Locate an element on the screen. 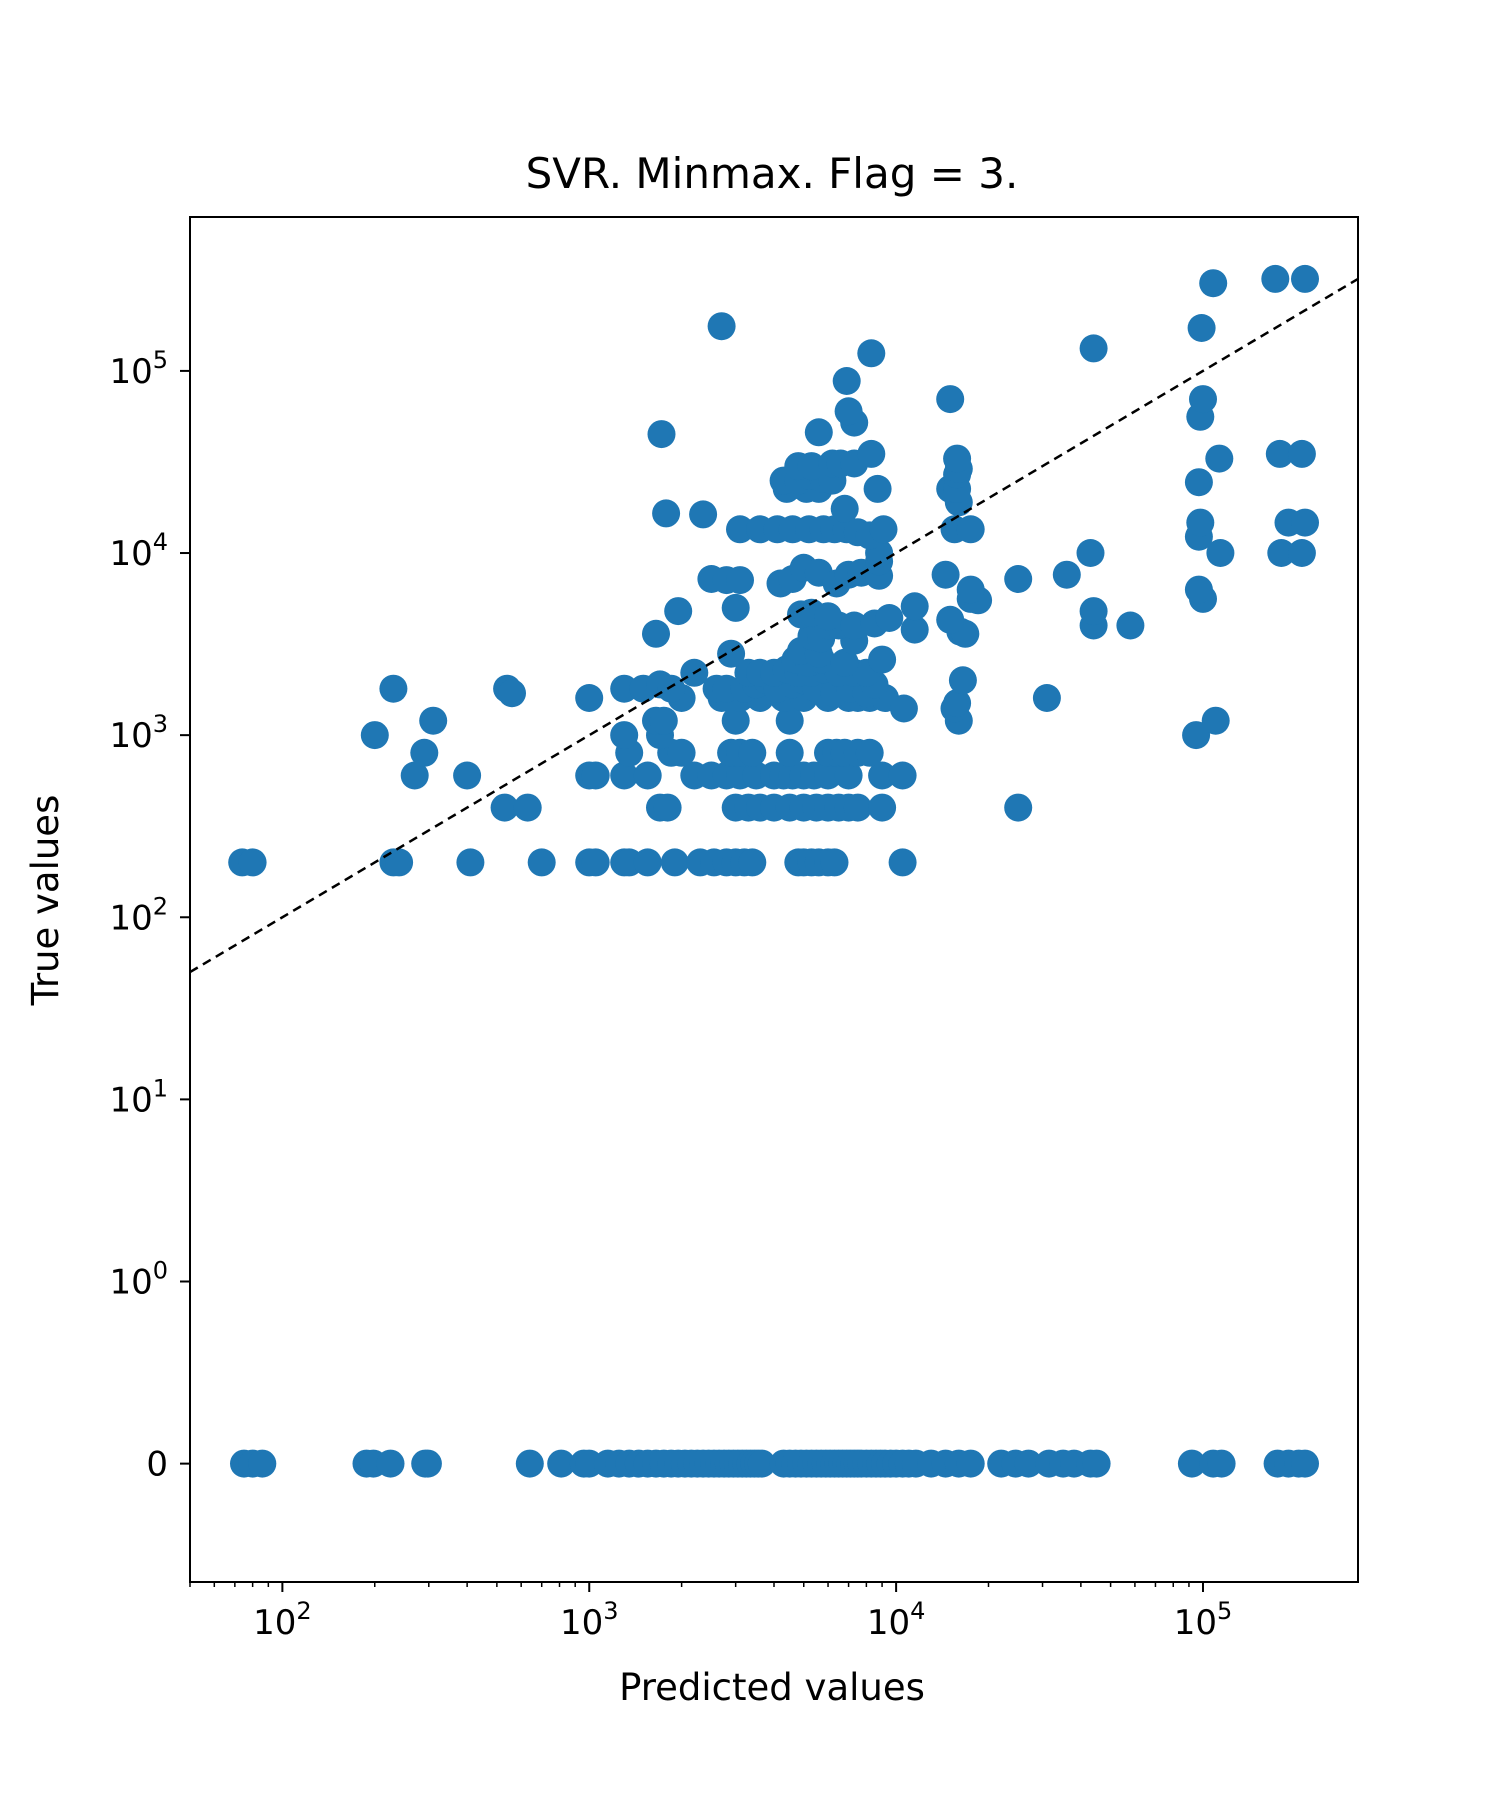 Image resolution: width=1500 pixels, height=1800 pixels. x-tick-label: 10³ is located at coordinates (589, 1620).